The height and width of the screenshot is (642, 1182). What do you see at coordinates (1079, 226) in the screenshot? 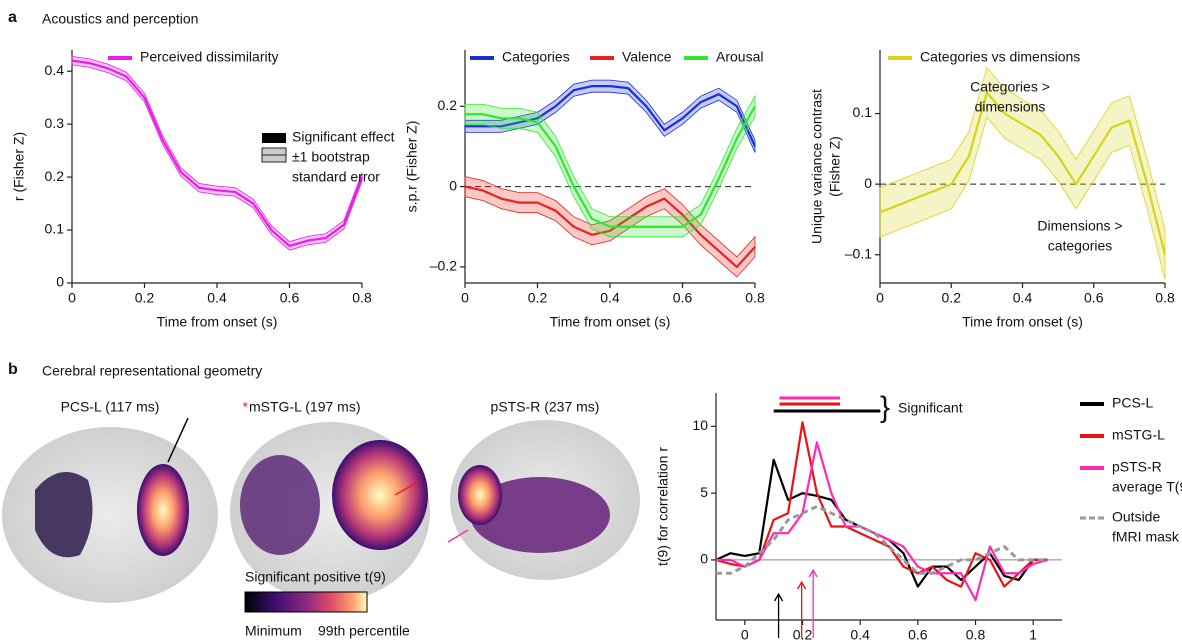
I see `annotation: Dimensions >` at bounding box center [1079, 226].